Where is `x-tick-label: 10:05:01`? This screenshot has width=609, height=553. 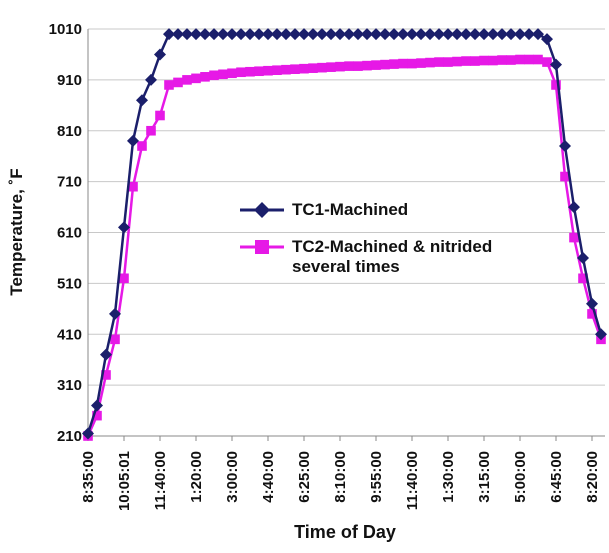
x-tick-label: 10:05:01 is located at coordinates (124, 481).